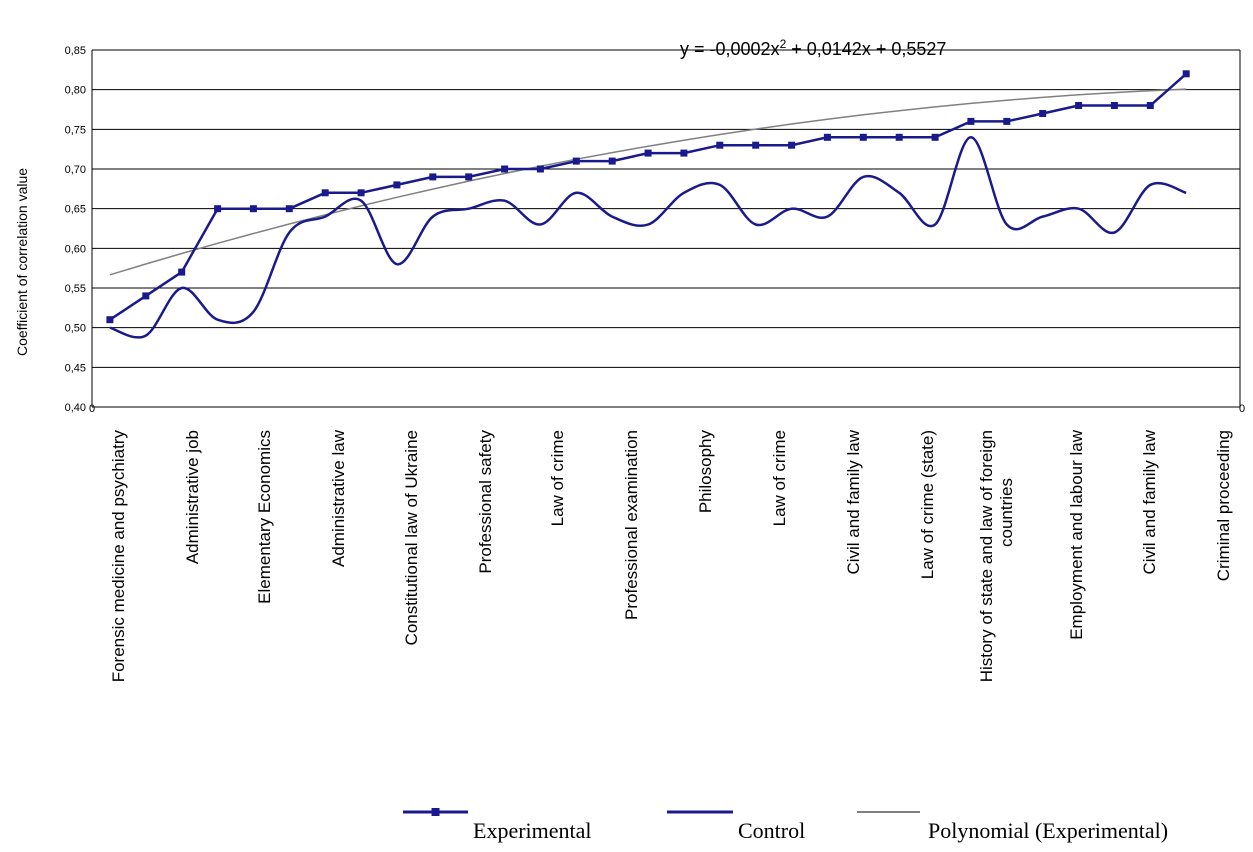 The width and height of the screenshot is (1253, 852). I want to click on equation-part: y = -0,0002x, so click(730, 49).